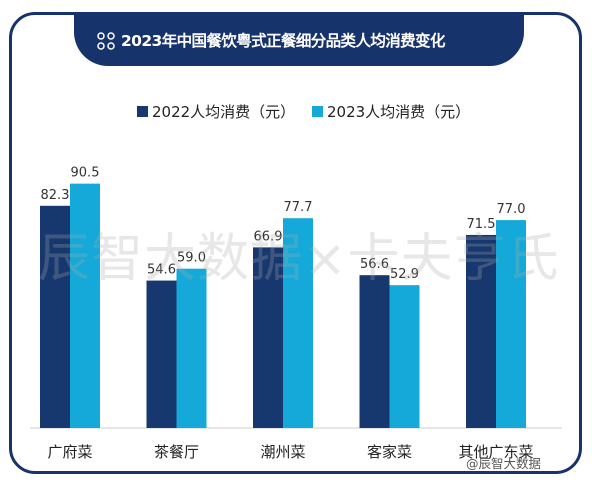  Describe the element at coordinates (224, 111) in the screenshot. I see `legend-label-2022: 2022人均消费（元）` at that location.